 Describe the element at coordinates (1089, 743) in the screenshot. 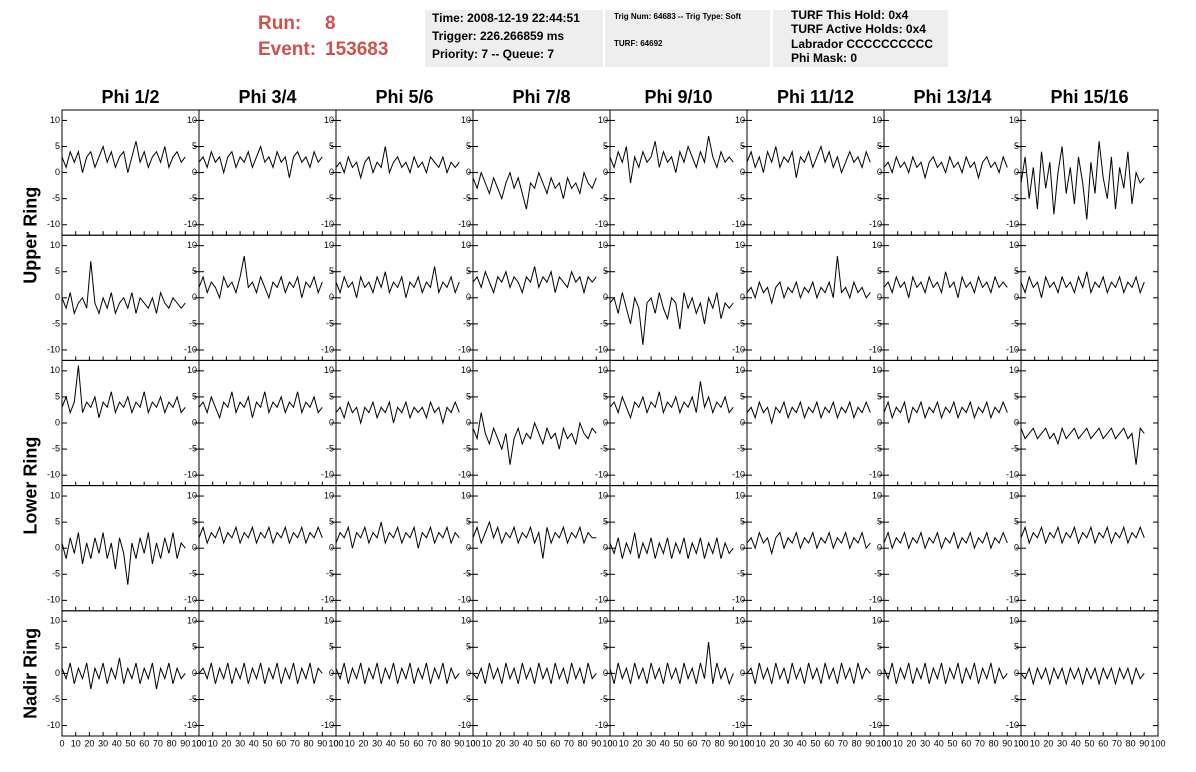

I see `x-tick-label: 50` at that location.